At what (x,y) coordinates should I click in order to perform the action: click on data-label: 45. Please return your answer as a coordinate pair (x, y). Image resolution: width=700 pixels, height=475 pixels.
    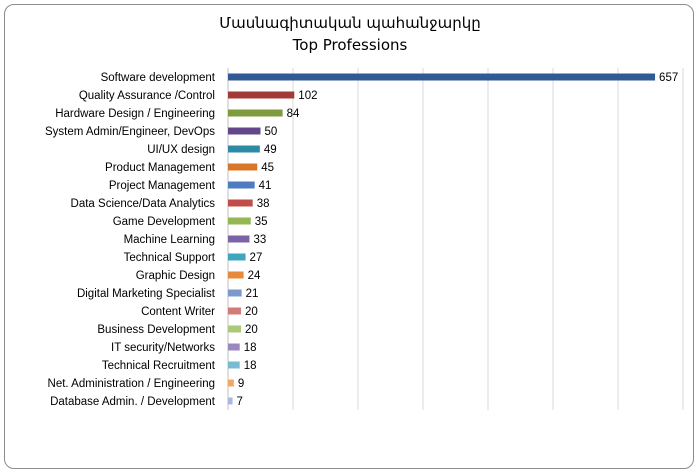
    Looking at the image, I should click on (267, 168).